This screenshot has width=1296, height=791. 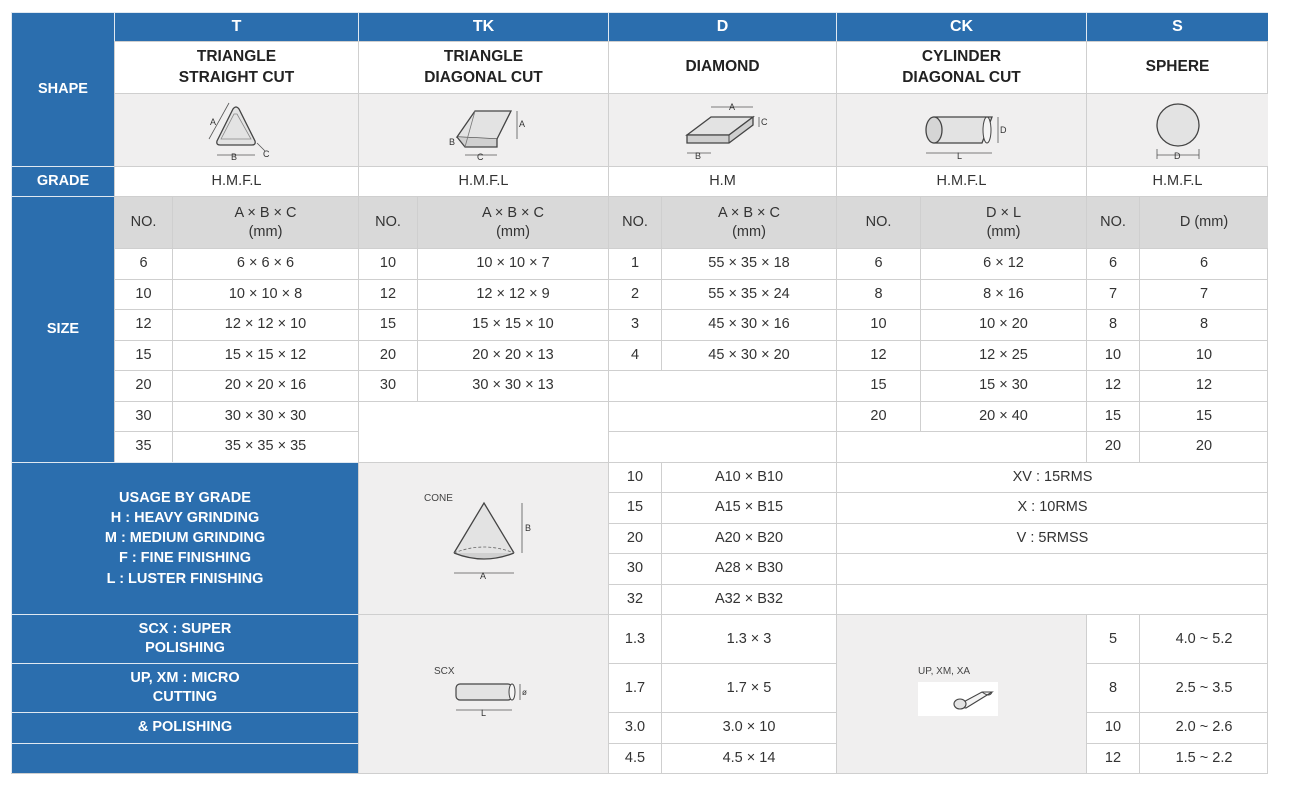 I want to click on size-cell: 6 × 6 × 6, so click(x=265, y=263).